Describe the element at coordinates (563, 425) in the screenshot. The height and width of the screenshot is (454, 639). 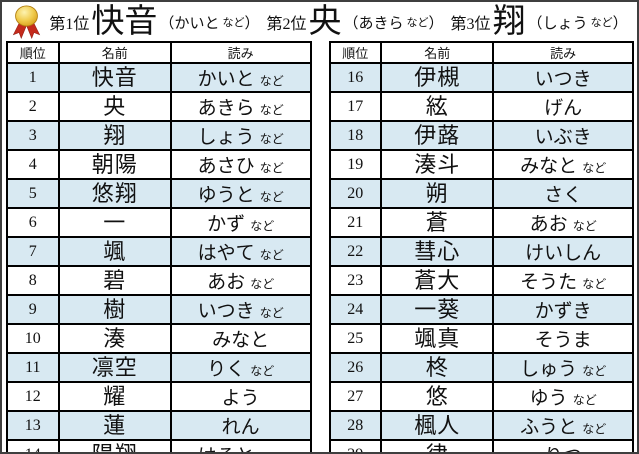
I see `reading-cell: ふうと など` at that location.